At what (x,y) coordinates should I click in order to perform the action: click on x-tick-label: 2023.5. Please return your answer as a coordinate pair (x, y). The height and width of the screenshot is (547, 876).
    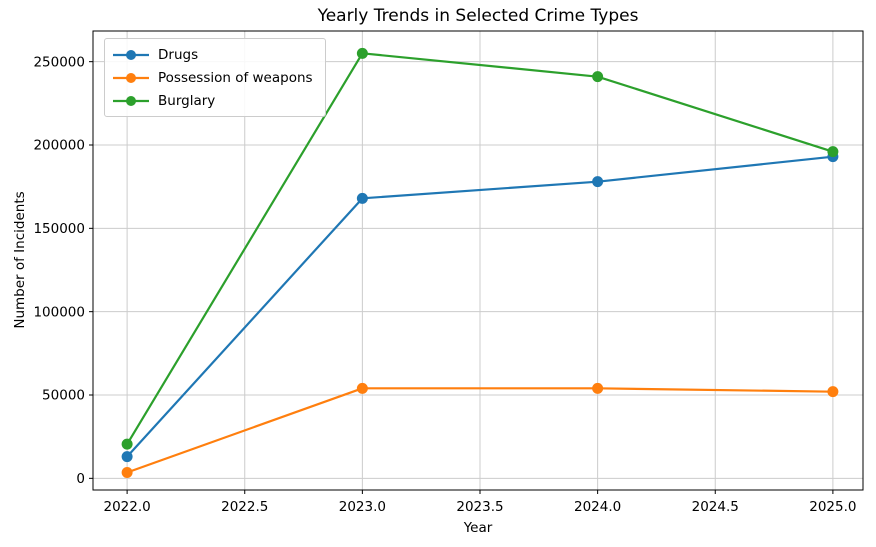
    Looking at the image, I should click on (479, 507).